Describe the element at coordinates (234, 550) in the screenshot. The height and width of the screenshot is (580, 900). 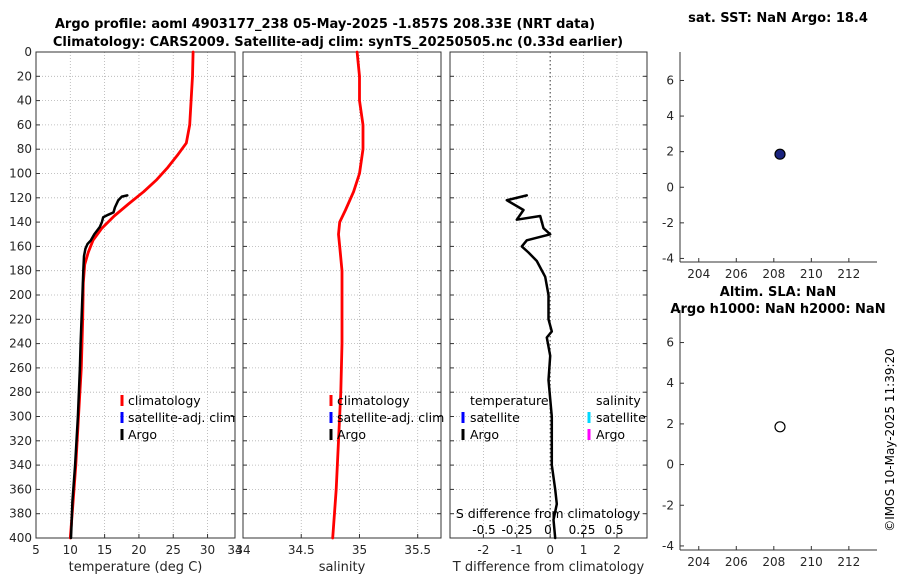
I see `temperature-xtick-label: 34` at that location.